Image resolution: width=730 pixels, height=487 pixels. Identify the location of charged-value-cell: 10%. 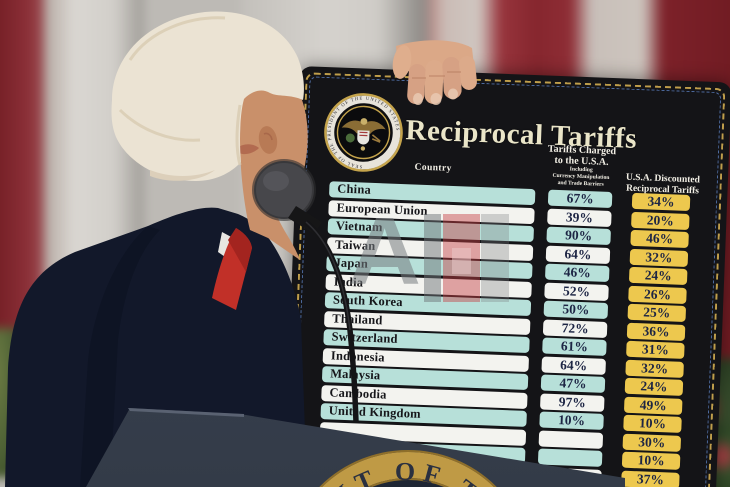
(571, 420).